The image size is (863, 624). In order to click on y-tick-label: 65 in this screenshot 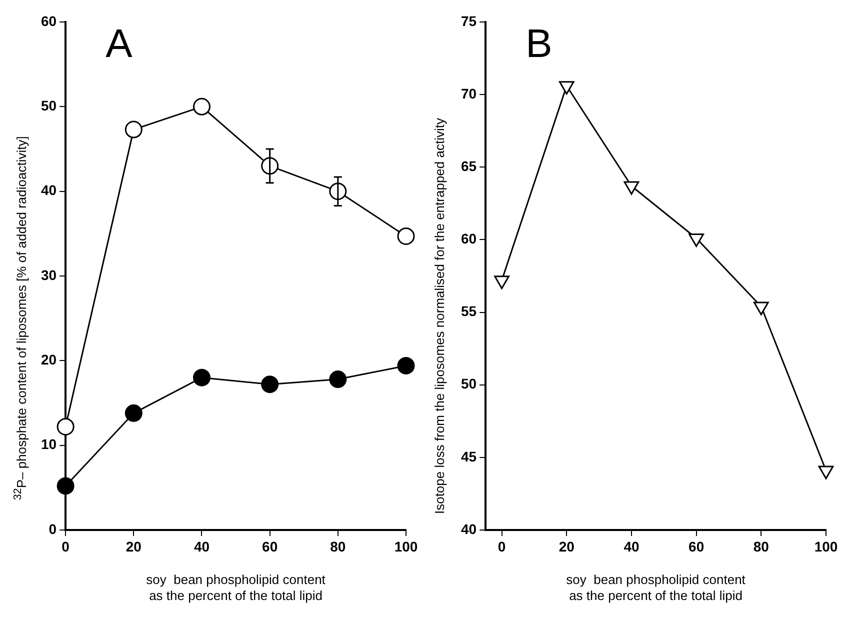, I will do `click(468, 166)`.